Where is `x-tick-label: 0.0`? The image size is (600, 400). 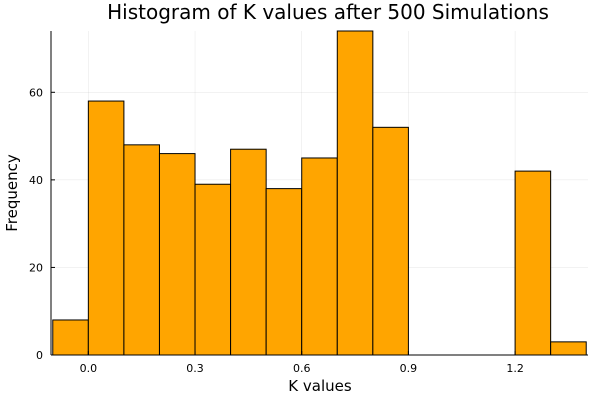
x-tick-label: 0.0 is located at coordinates (89, 368).